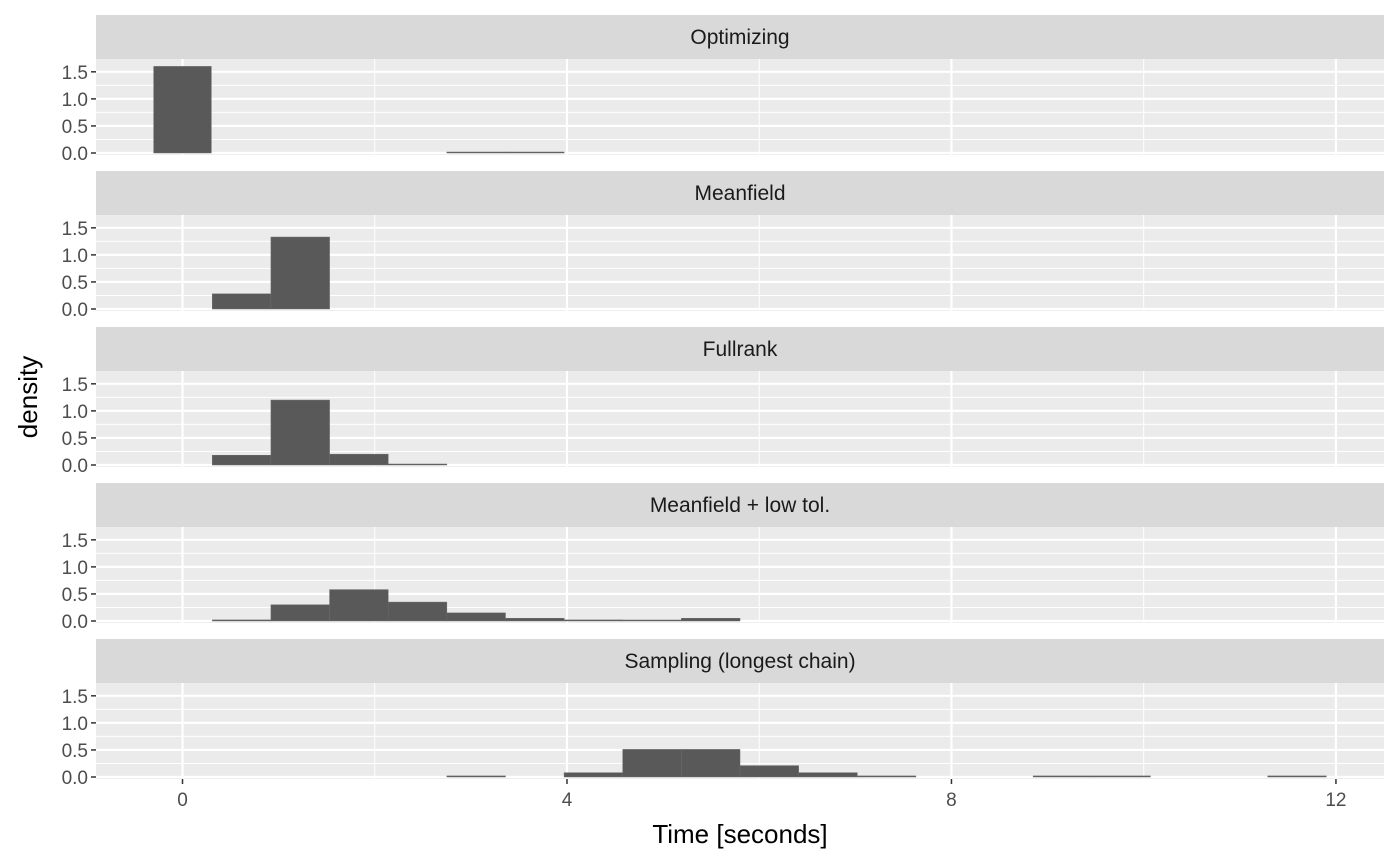 This screenshot has width=1400, height=865. I want to click on facet-strip-label: Meanfield, so click(739, 193).